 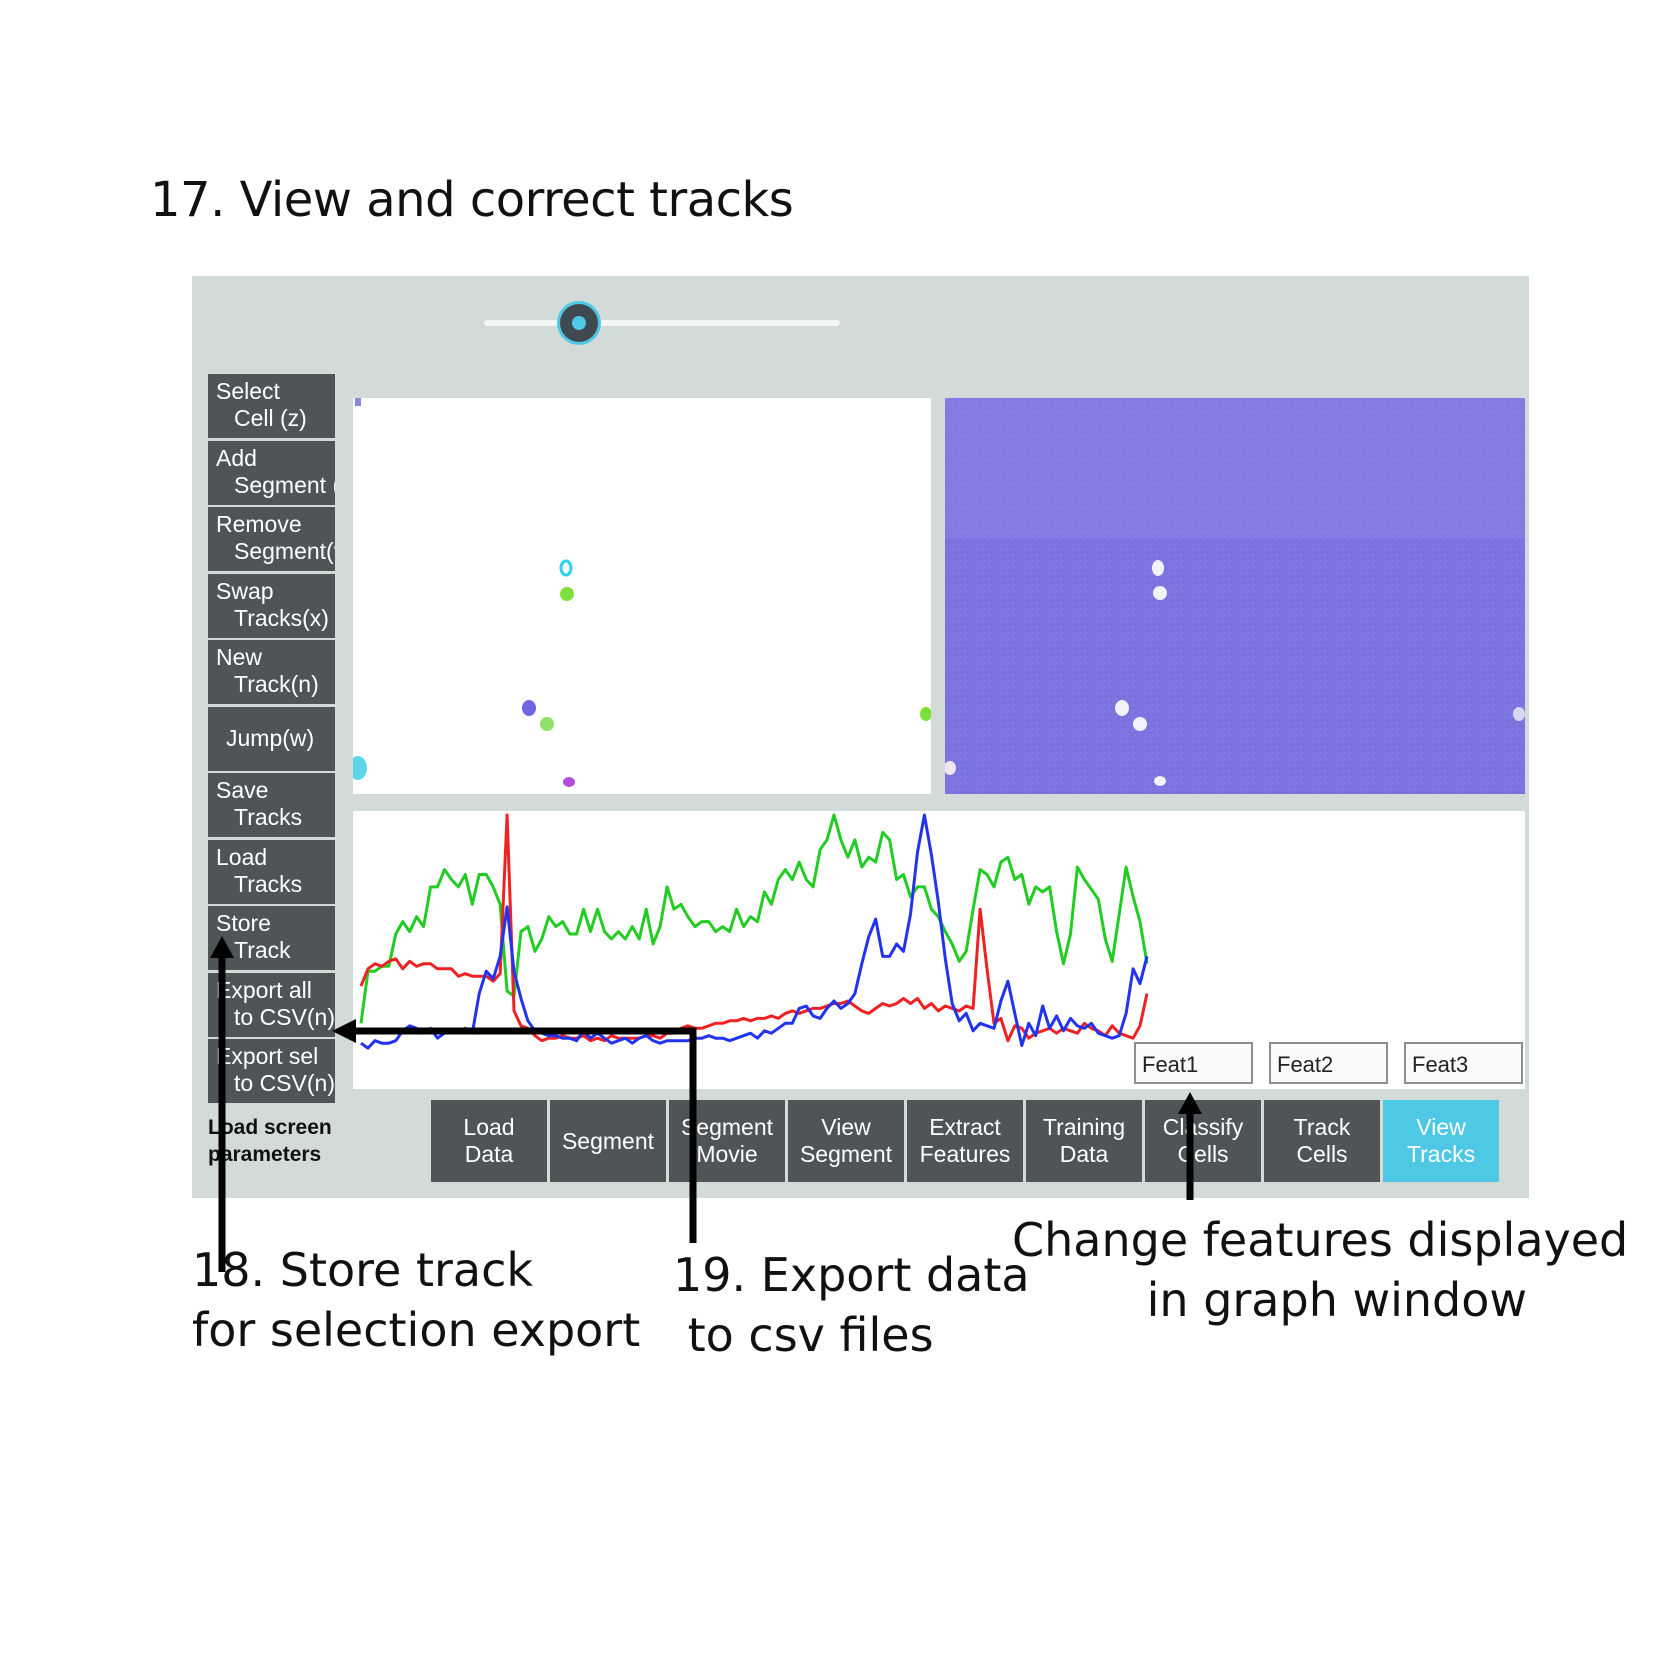 I want to click on frame-slider-thumb, so click(x=579, y=323).